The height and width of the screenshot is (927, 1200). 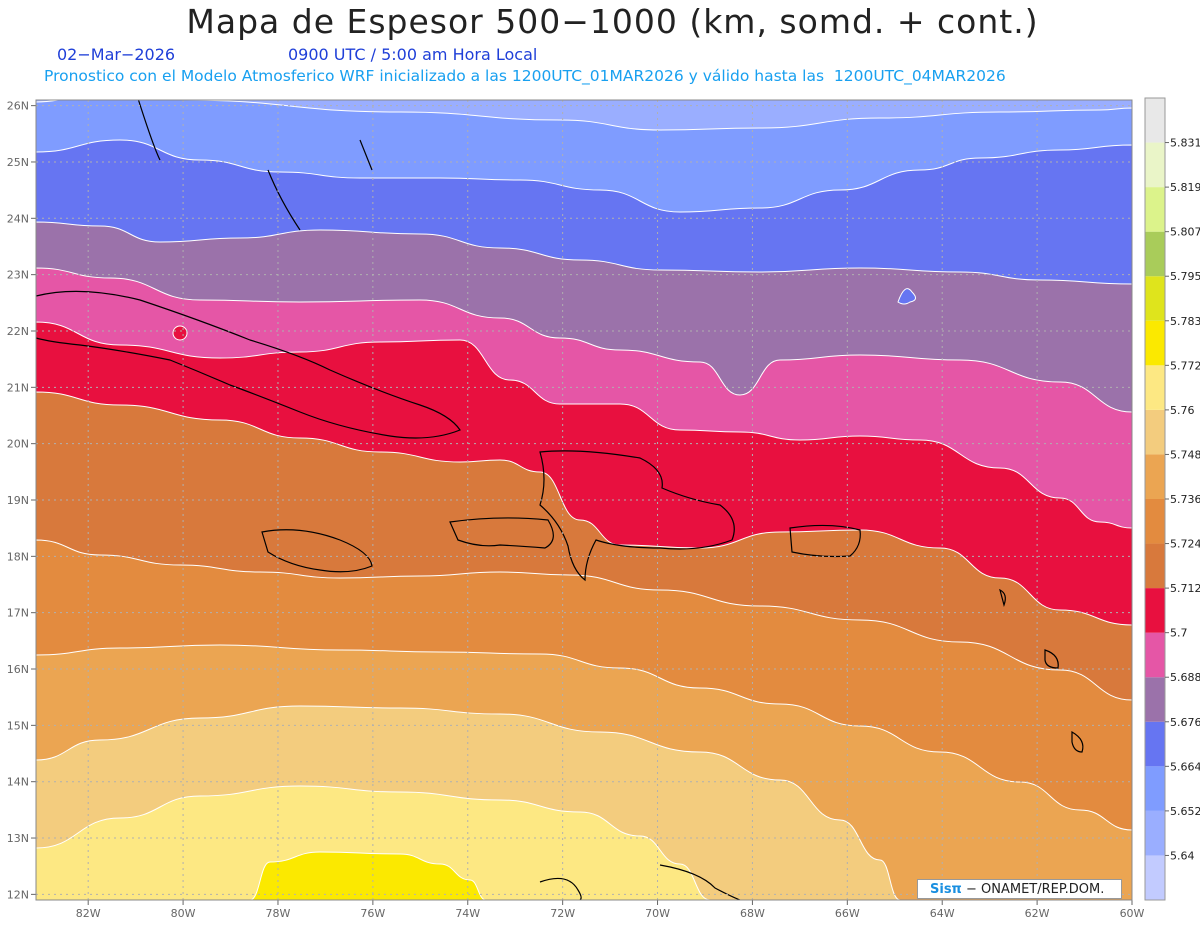 What do you see at coordinates (372, 913) in the screenshot?
I see `lon-tick-label: 76W` at bounding box center [372, 913].